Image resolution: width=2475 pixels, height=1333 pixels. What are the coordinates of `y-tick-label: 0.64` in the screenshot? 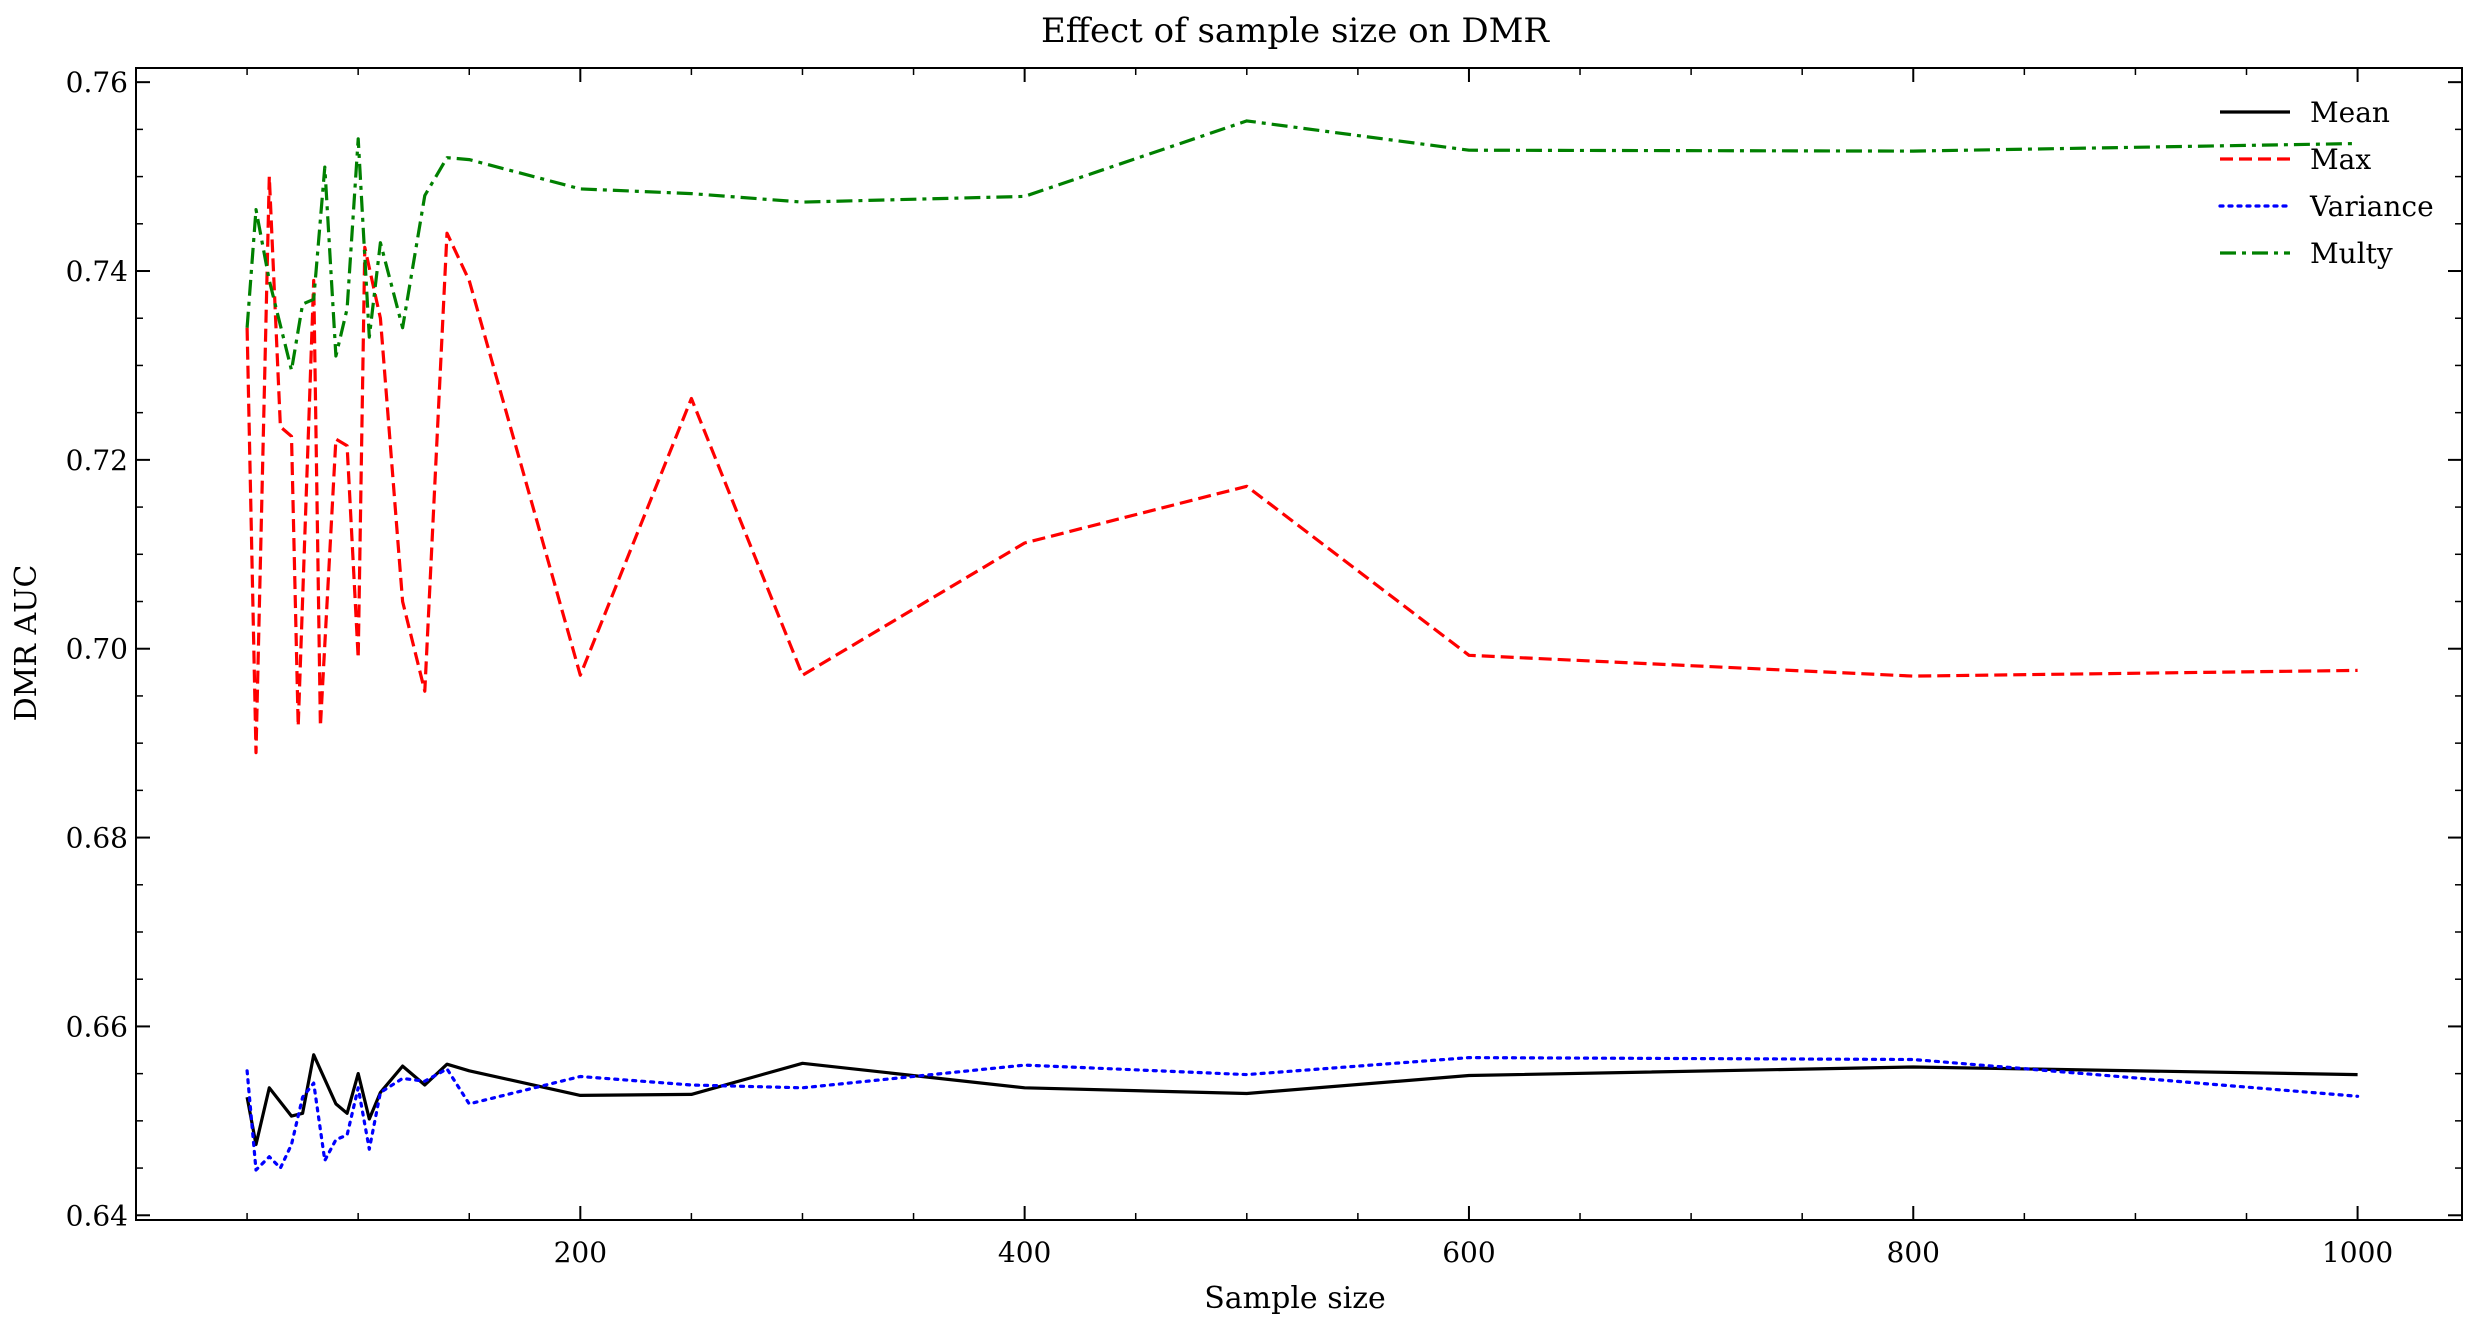 It's located at (97, 1215).